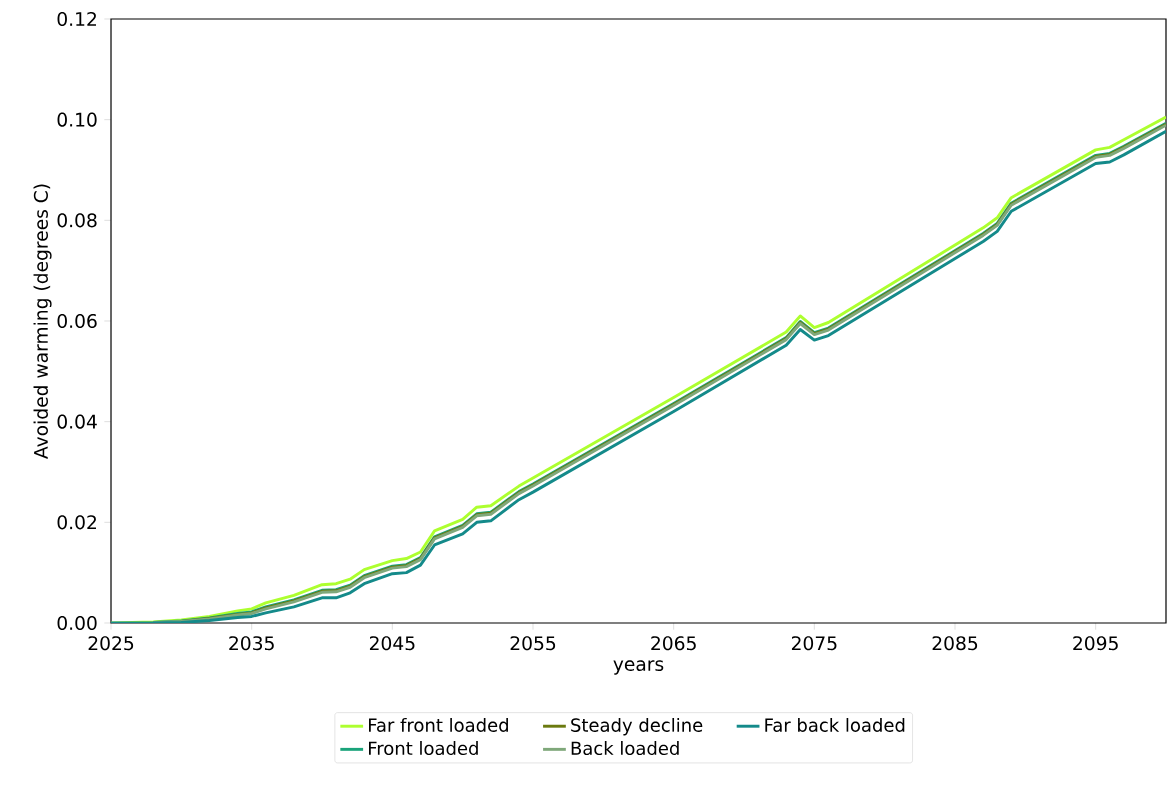 The width and height of the screenshot is (1168, 789). Describe the element at coordinates (438, 724) in the screenshot. I see `legend-label: Far front loaded` at that location.